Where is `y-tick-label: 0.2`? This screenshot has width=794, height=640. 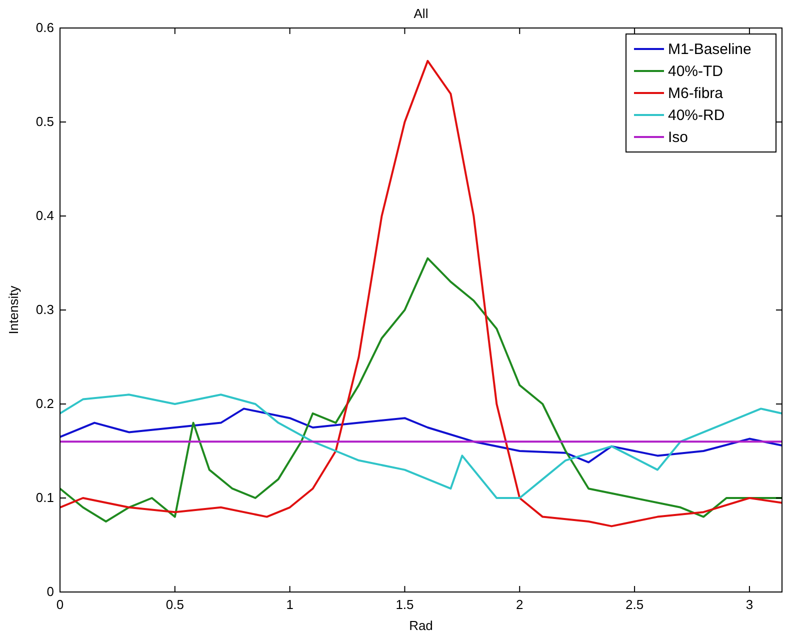 y-tick-label: 0.2 is located at coordinates (45, 403).